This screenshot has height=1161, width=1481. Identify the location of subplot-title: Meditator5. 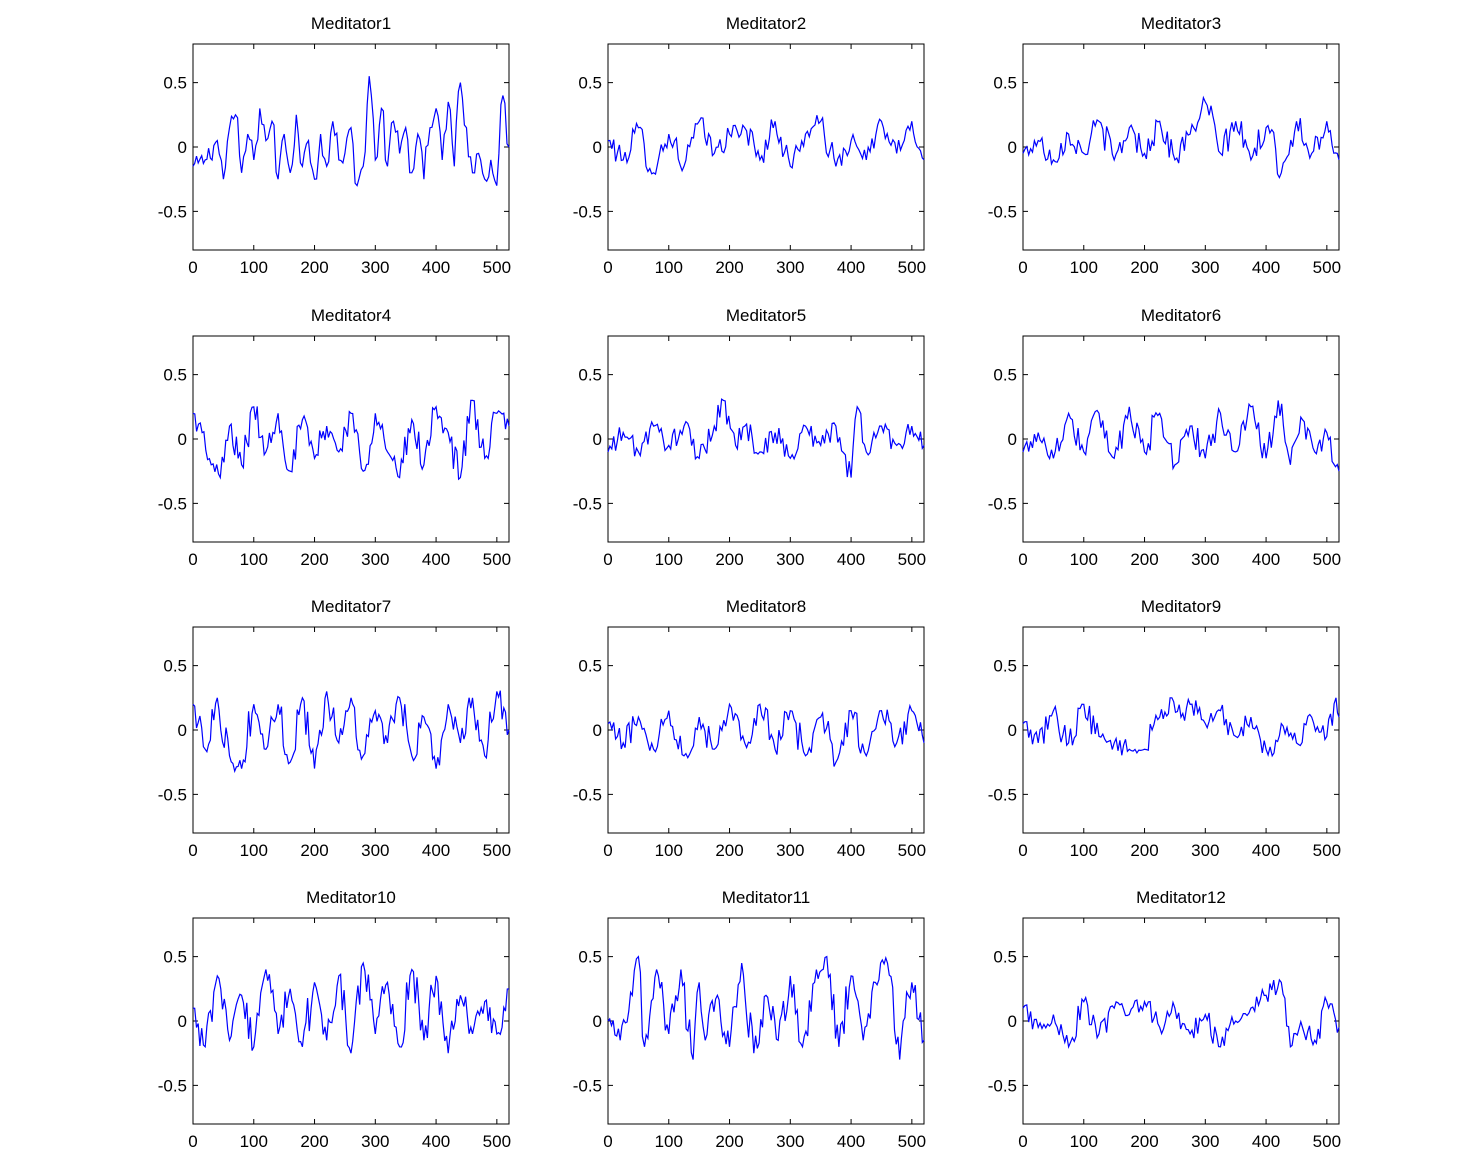
(766, 315).